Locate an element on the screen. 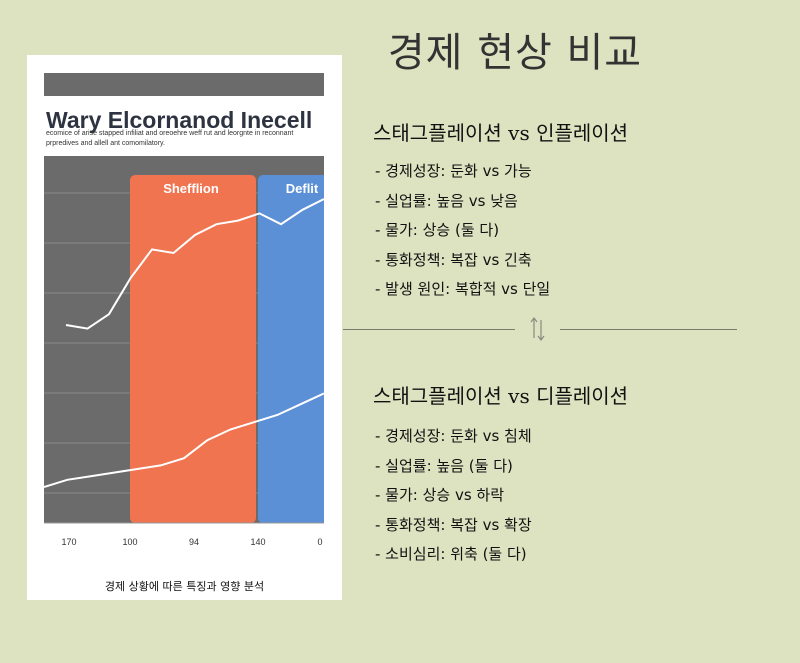  x-tick-label: 94 is located at coordinates (194, 542).